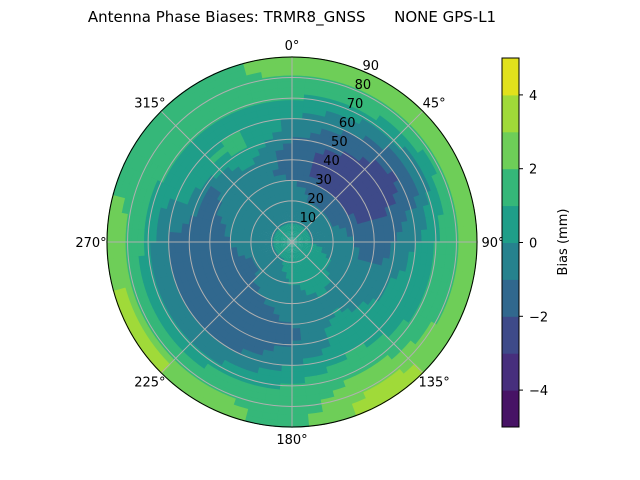 The width and height of the screenshot is (640, 480). What do you see at coordinates (90, 243) in the screenshot?
I see `azimuth-tick-label: 270°` at bounding box center [90, 243].